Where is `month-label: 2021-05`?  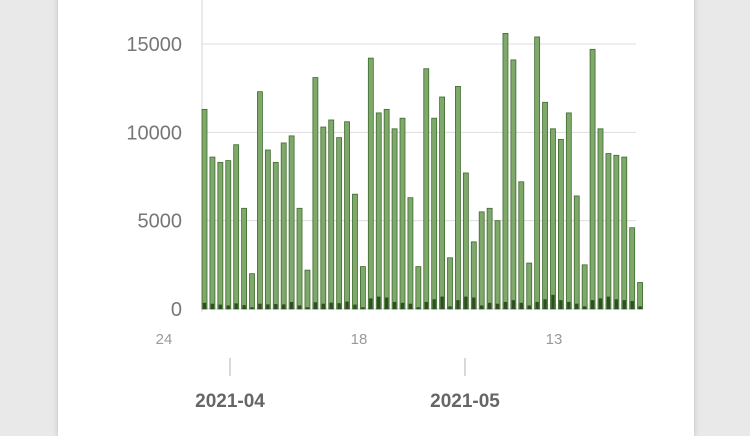 month-label: 2021-05 is located at coordinates (465, 401).